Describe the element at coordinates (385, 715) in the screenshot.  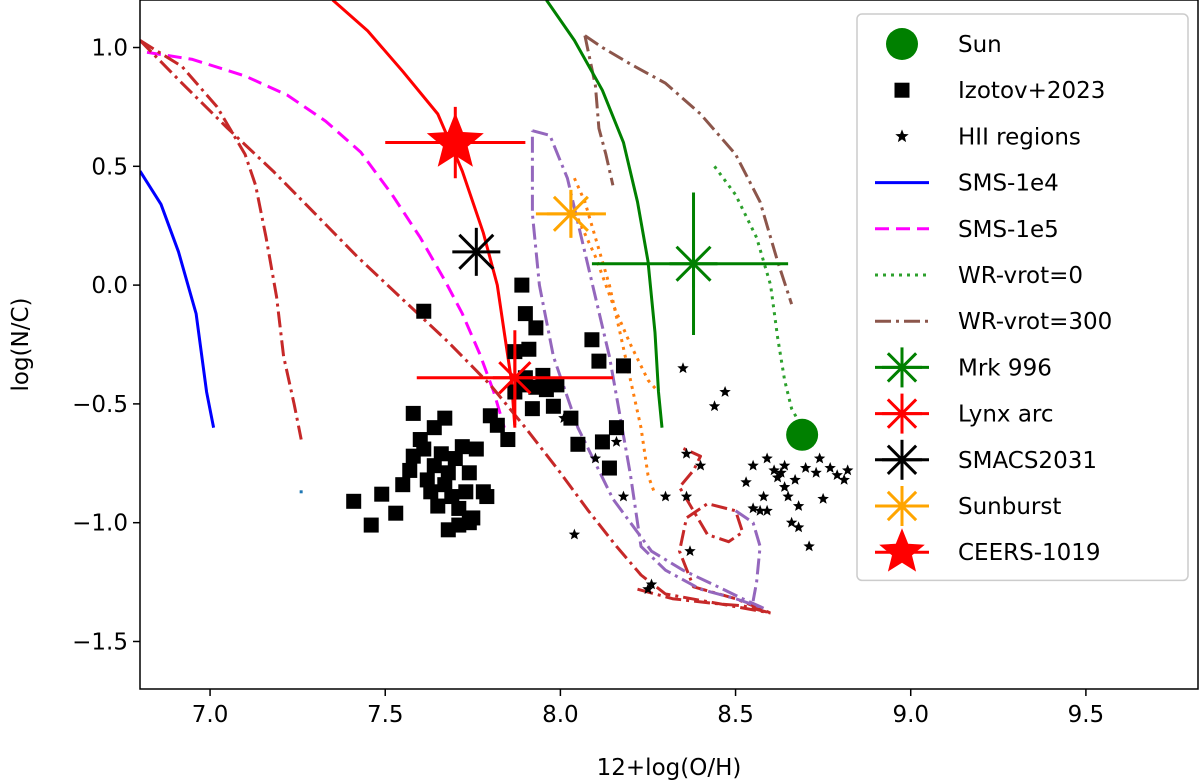
I see `x-tick-label-1: 7.5` at that location.